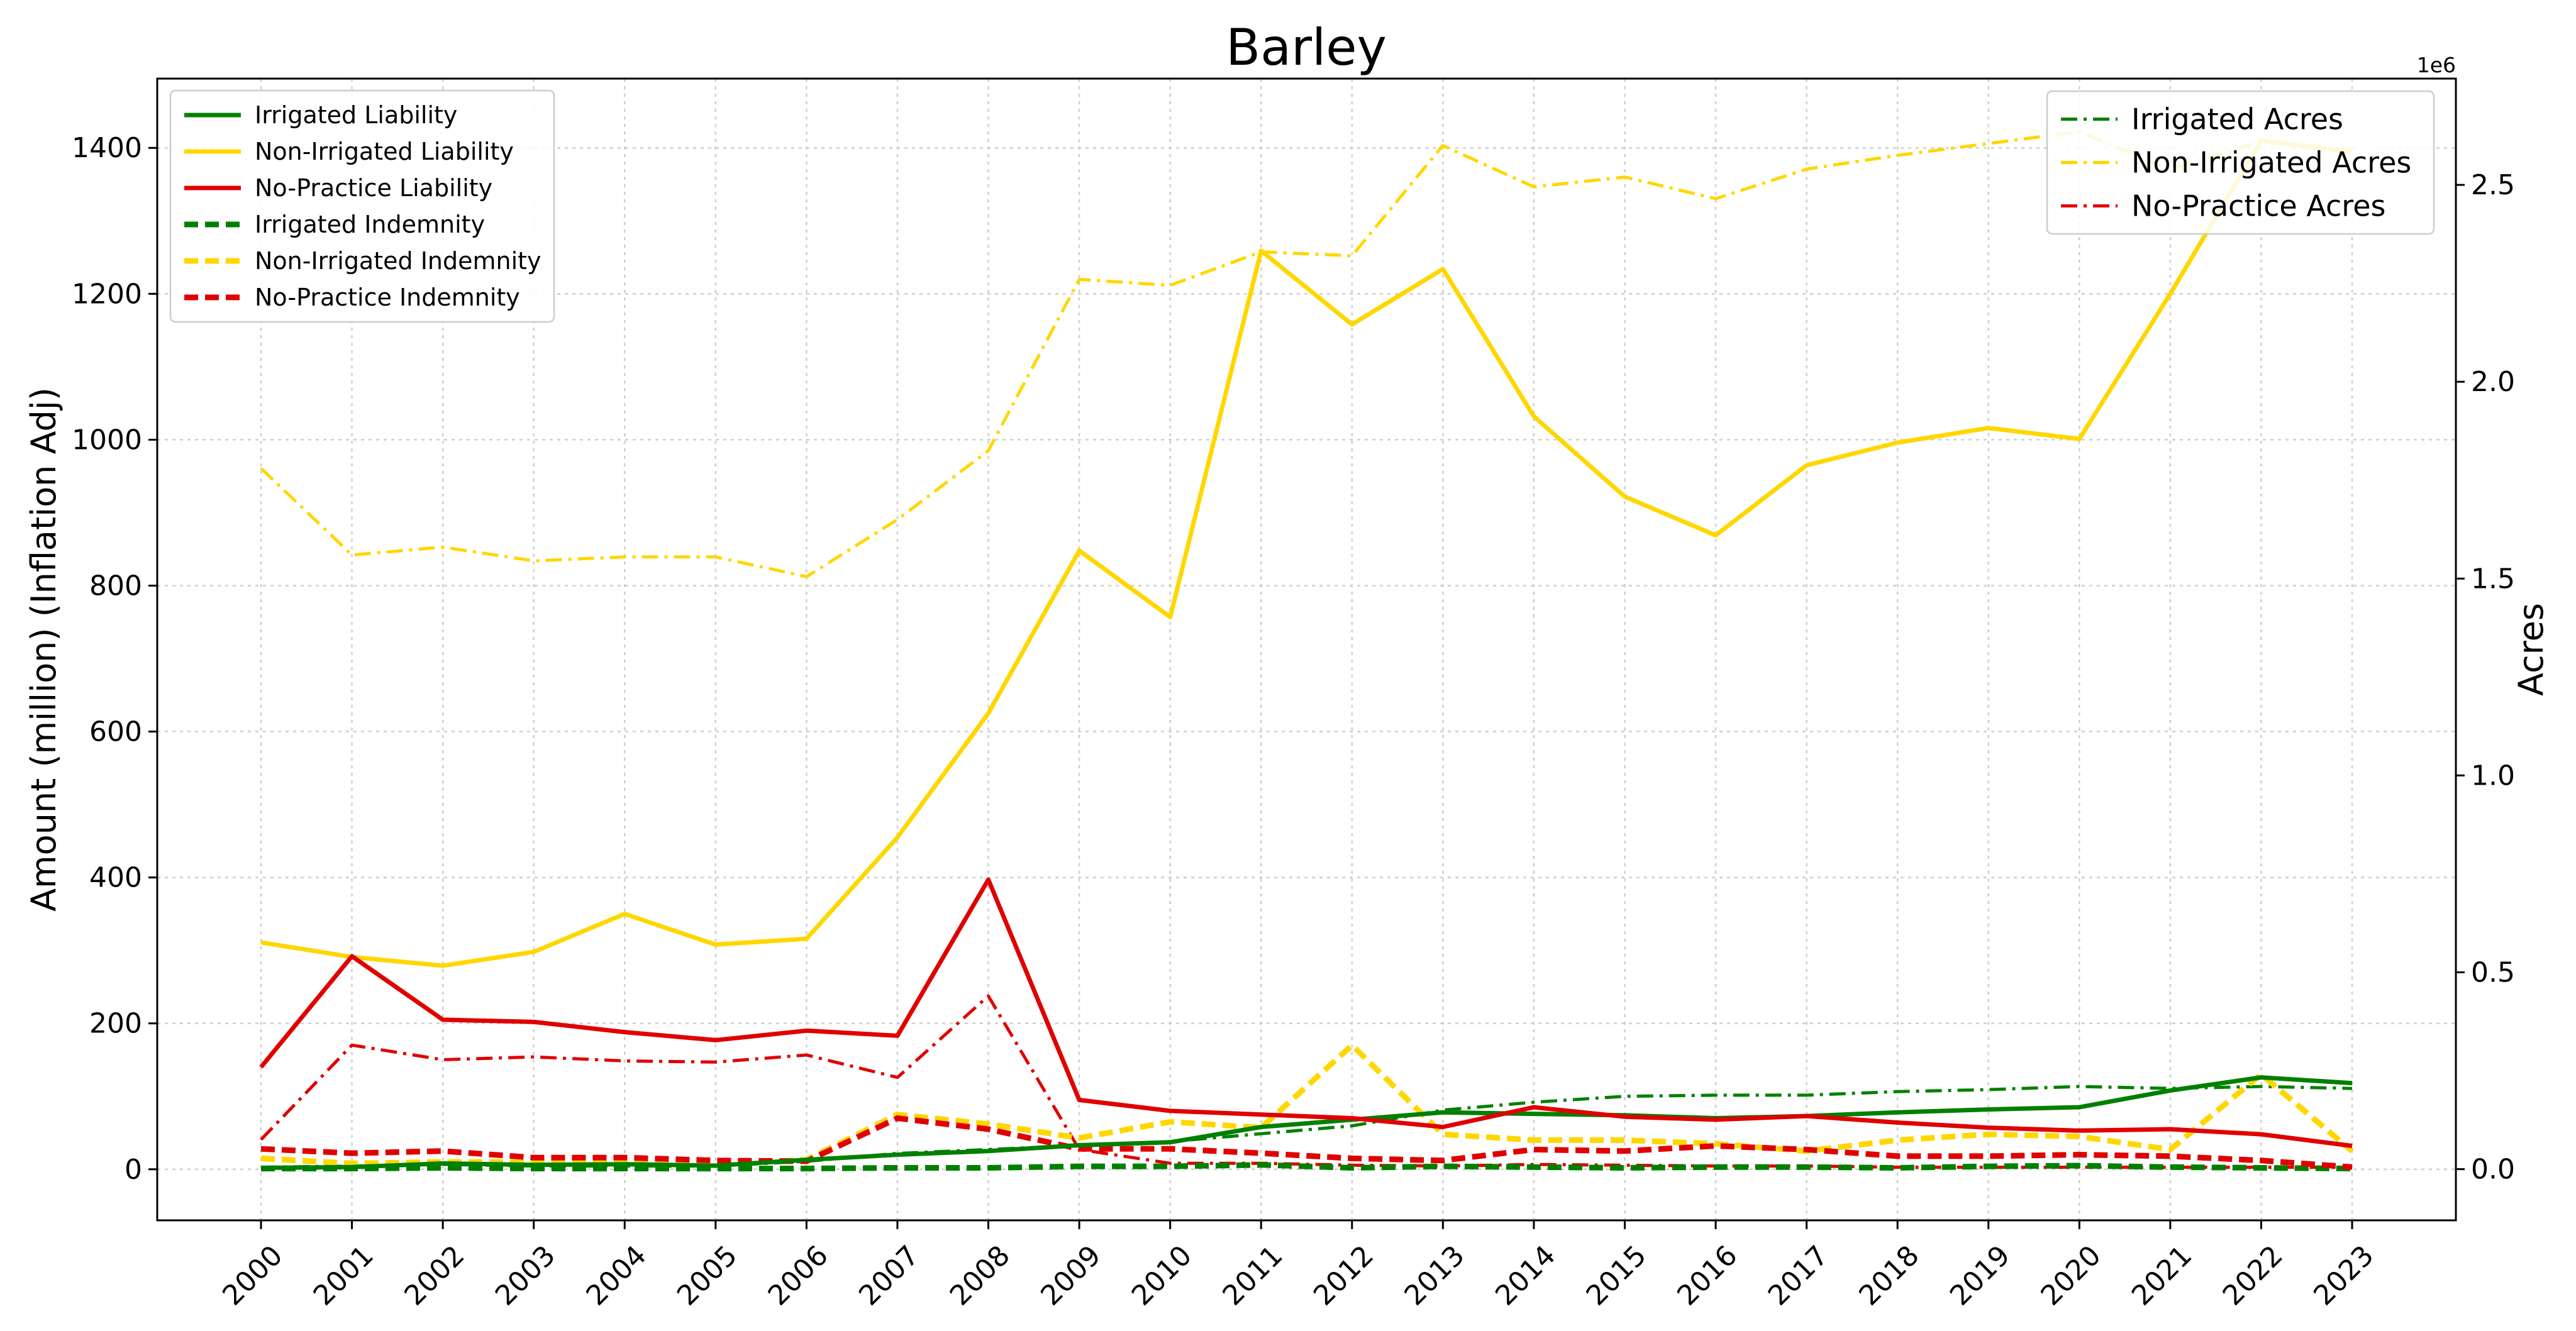  Describe the element at coordinates (2493, 579) in the screenshot. I see `y2-tick-label: 1.5` at that location.